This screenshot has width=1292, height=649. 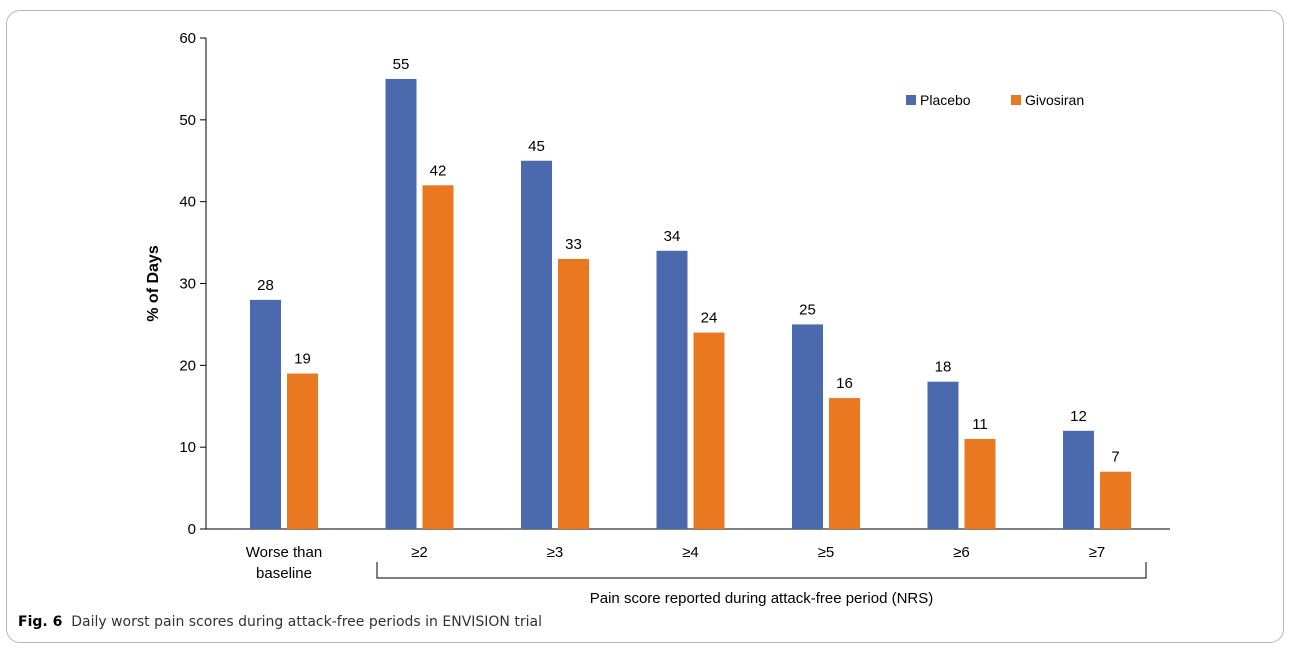 What do you see at coordinates (187, 120) in the screenshot?
I see `y-tick-label: 50` at bounding box center [187, 120].